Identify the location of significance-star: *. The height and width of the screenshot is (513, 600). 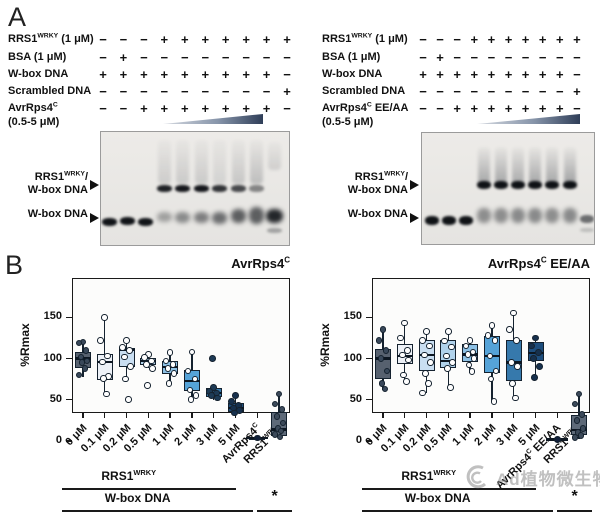
(274, 496).